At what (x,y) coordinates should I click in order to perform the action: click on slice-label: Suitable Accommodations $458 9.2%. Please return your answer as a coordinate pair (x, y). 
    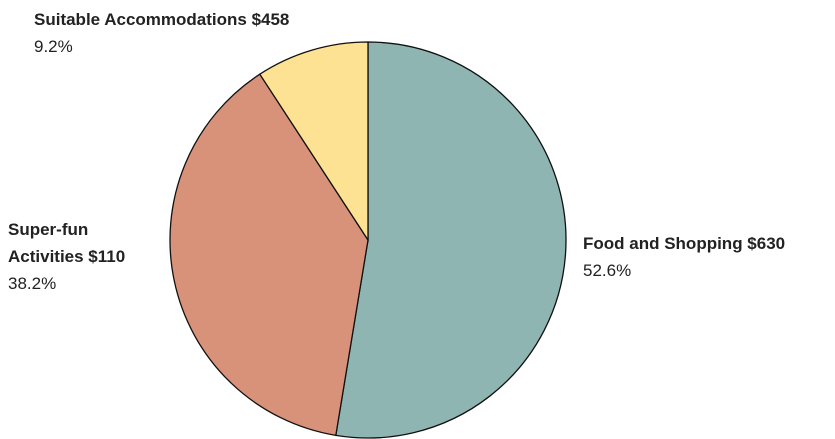
    Looking at the image, I should click on (194, 33).